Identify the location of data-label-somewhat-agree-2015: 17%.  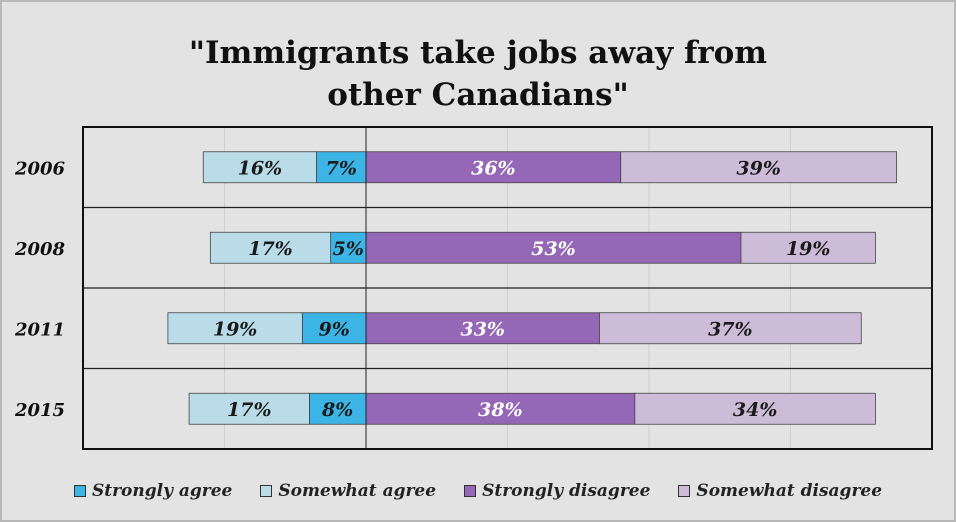
(249, 410).